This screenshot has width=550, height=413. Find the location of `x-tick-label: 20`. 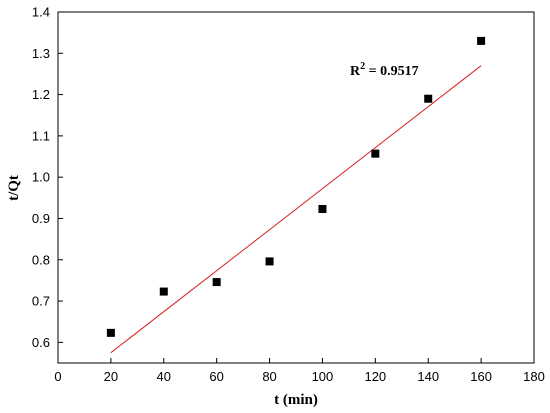

x-tick-label: 20 is located at coordinates (111, 376).